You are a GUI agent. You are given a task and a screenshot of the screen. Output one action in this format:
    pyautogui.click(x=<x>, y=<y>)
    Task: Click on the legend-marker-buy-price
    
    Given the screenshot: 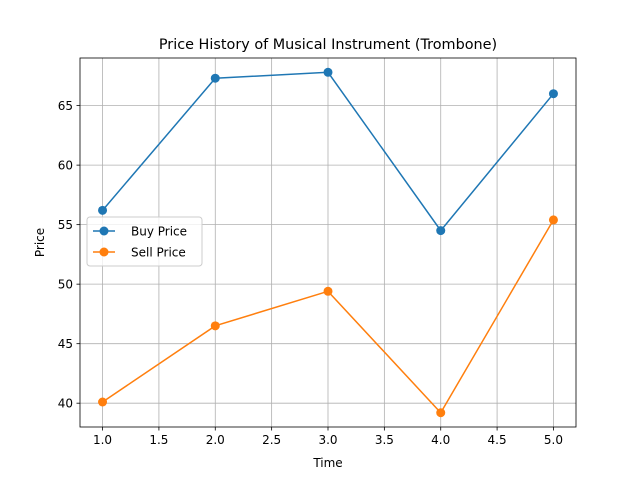 What is the action you would take?
    pyautogui.click(x=104, y=231)
    